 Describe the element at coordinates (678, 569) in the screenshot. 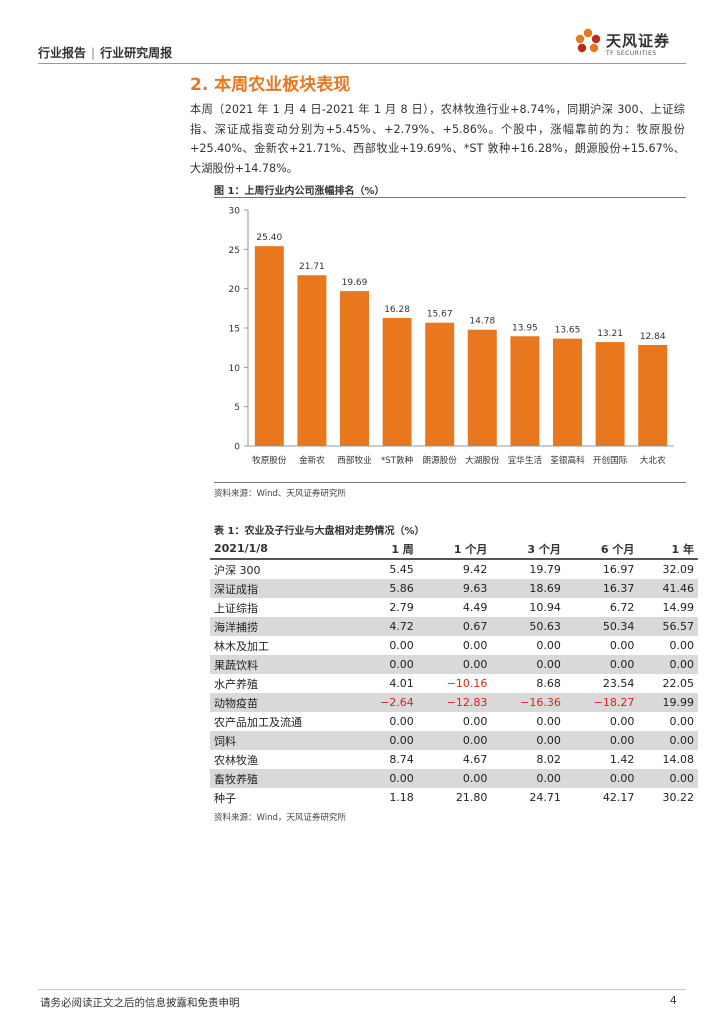

I see `table-cell: 32.09` at that location.